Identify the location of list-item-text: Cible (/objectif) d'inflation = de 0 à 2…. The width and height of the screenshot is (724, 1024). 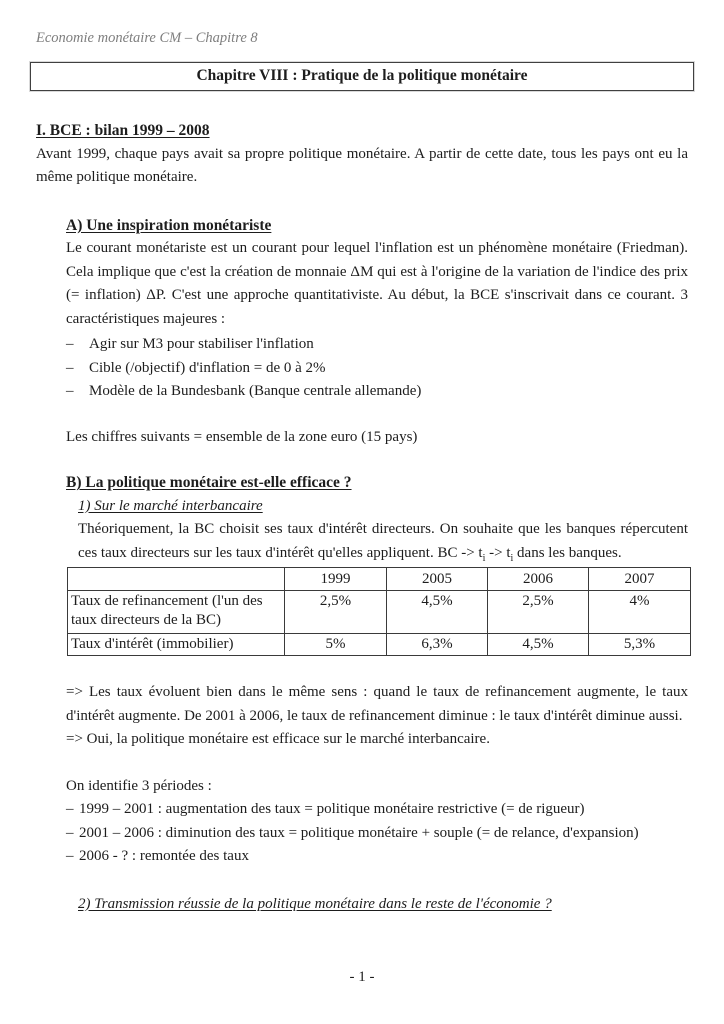
(207, 367).